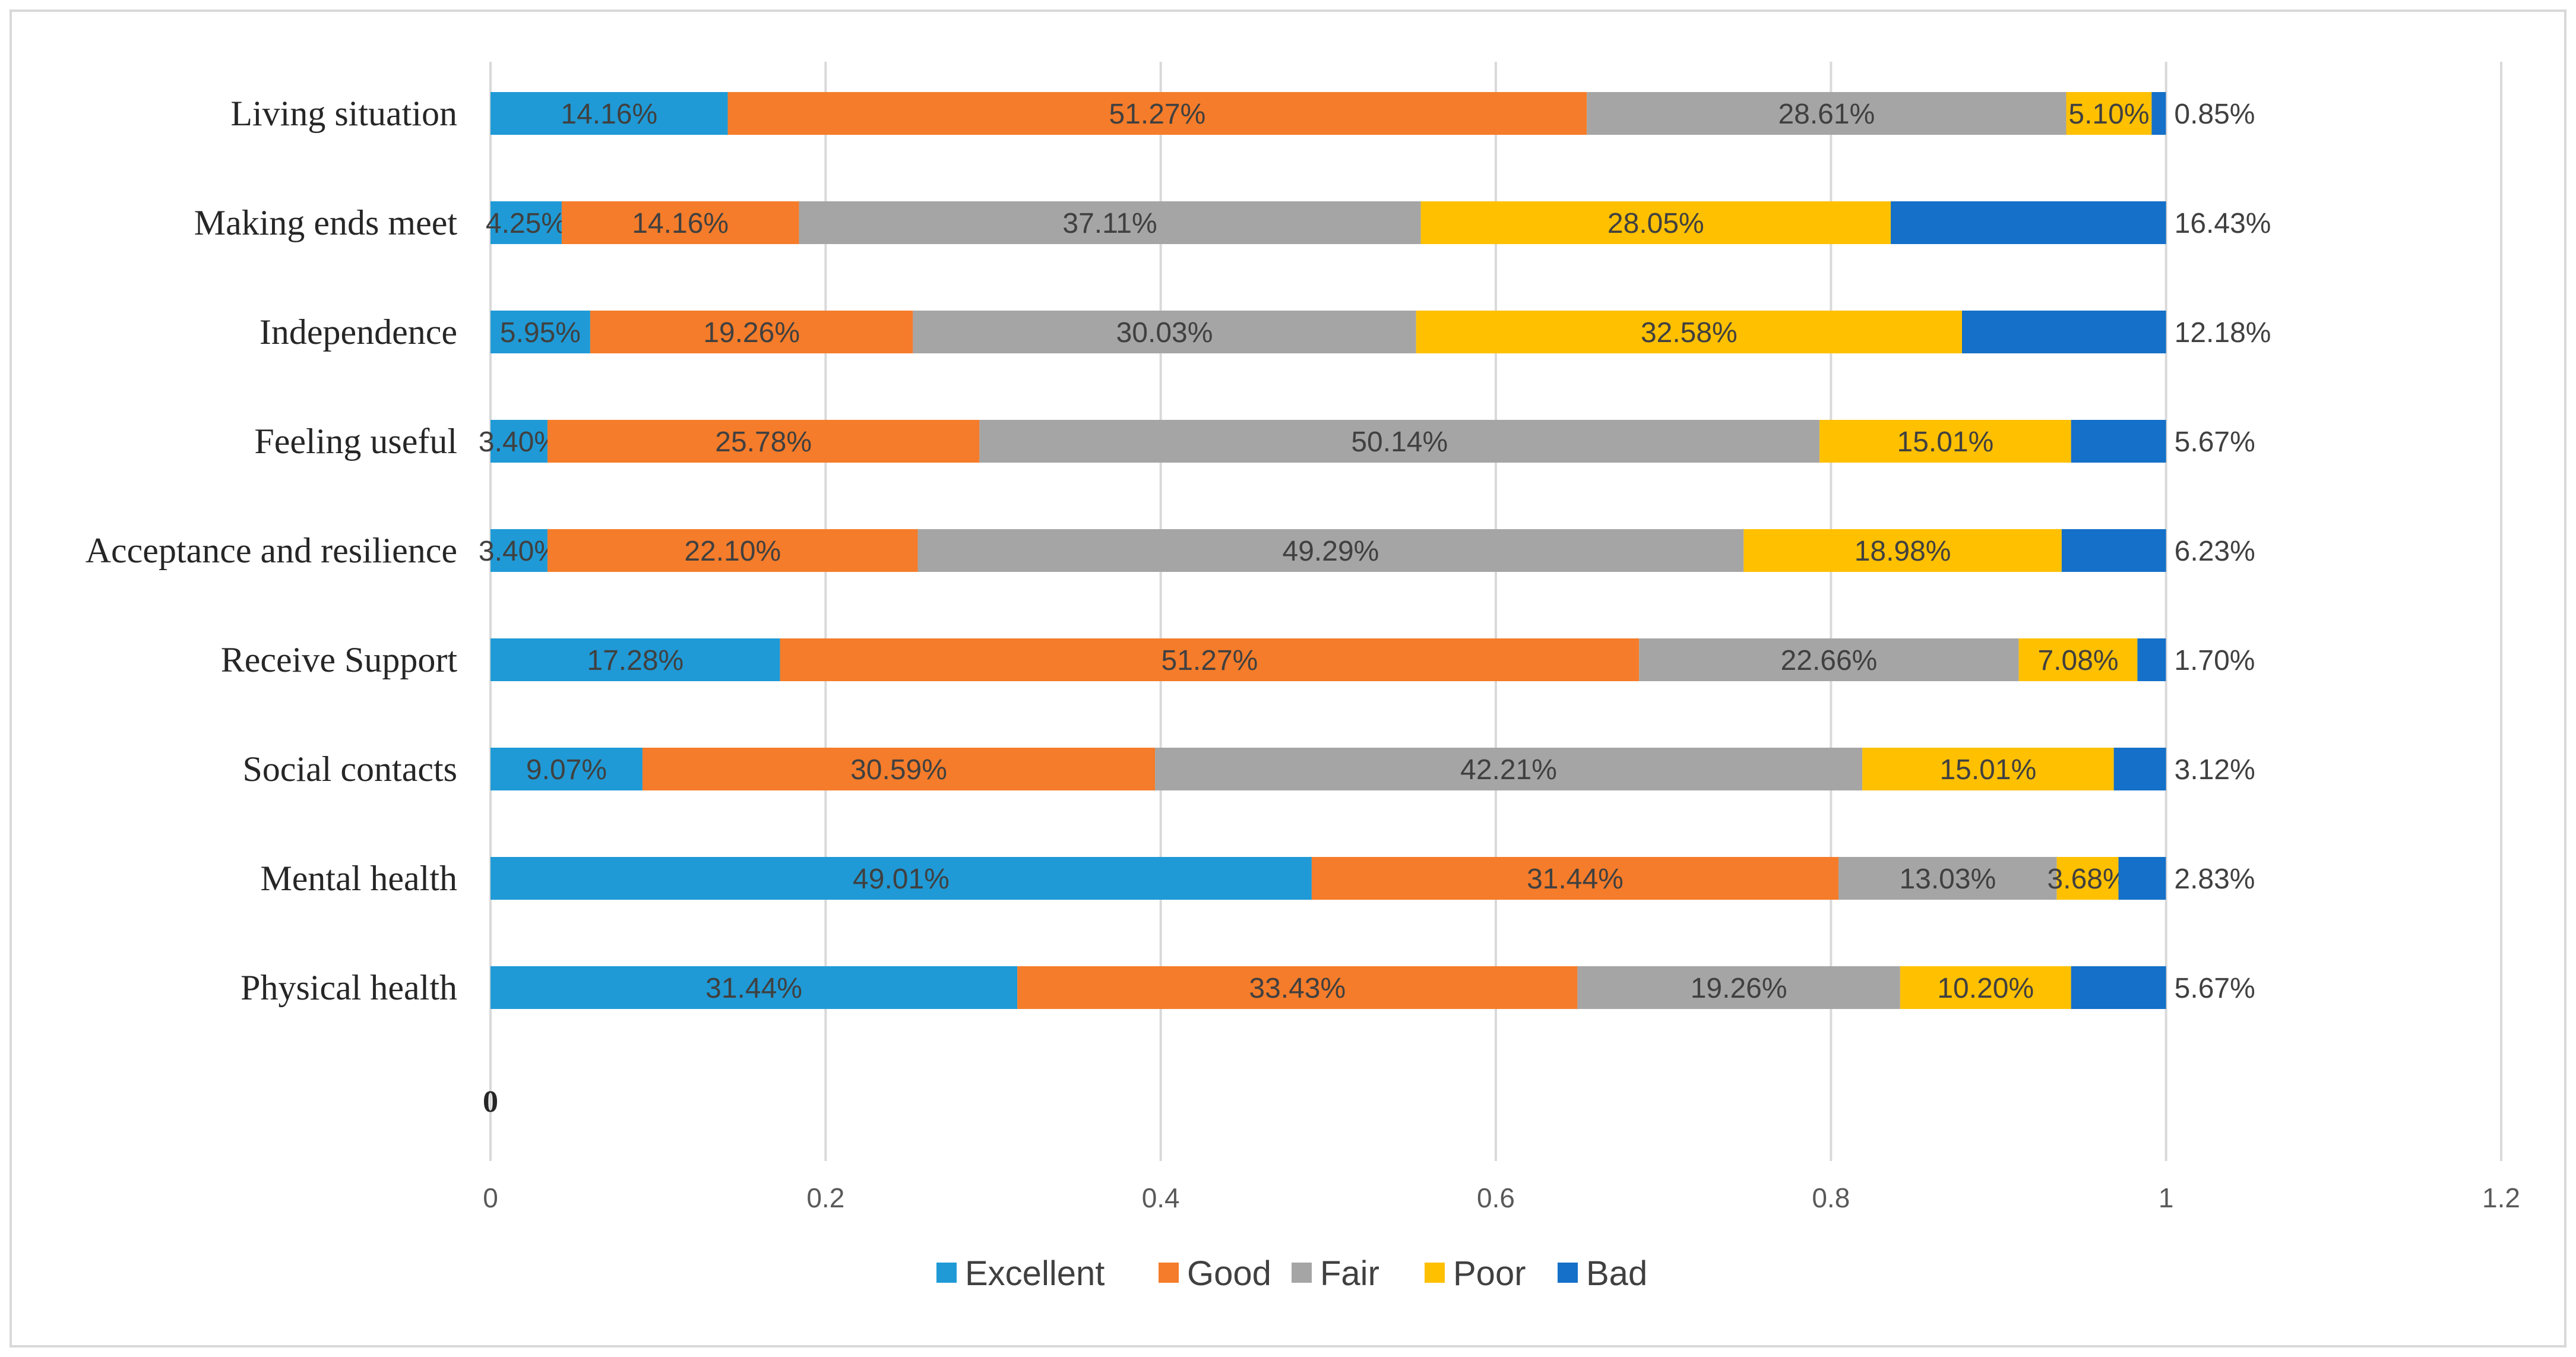 This screenshot has width=2576, height=1357. What do you see at coordinates (1169, 1273) in the screenshot?
I see `legend-swatch-good` at bounding box center [1169, 1273].